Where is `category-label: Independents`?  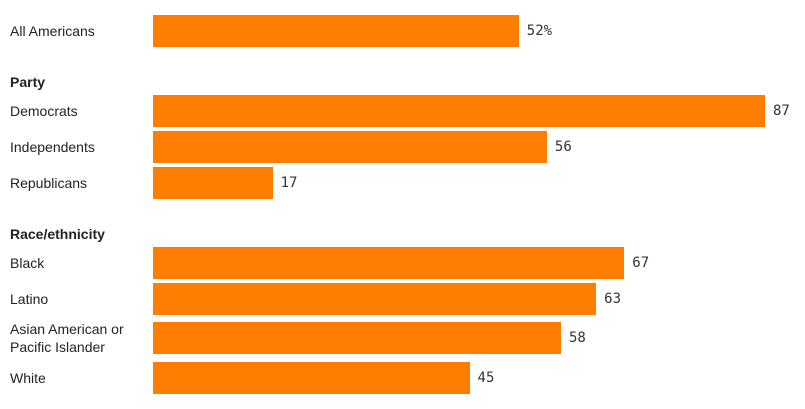 category-label: Independents is located at coordinates (52, 147).